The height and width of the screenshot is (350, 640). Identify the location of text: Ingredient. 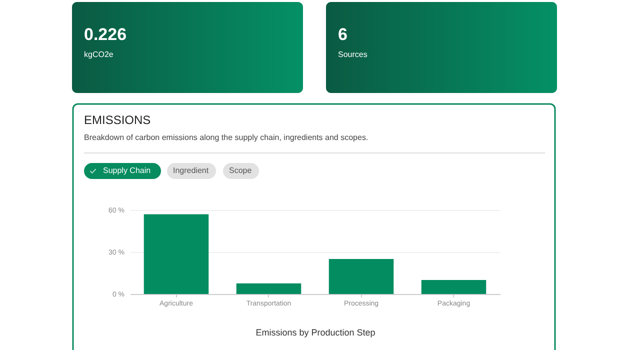
(191, 170).